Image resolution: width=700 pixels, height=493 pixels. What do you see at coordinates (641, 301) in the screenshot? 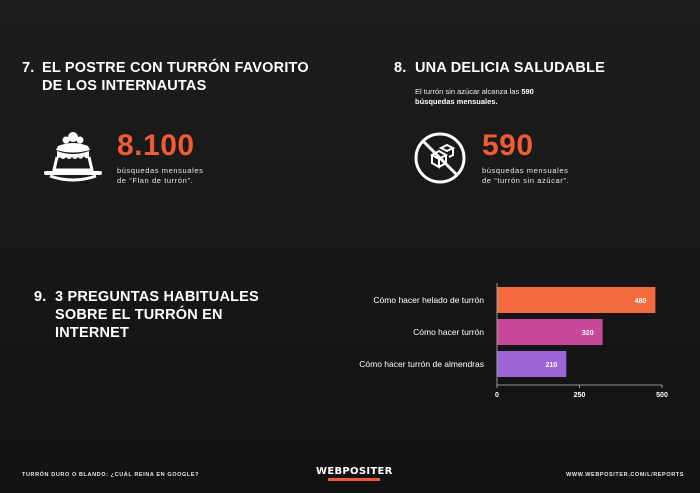
I see `data-label-1: 480` at bounding box center [641, 301].